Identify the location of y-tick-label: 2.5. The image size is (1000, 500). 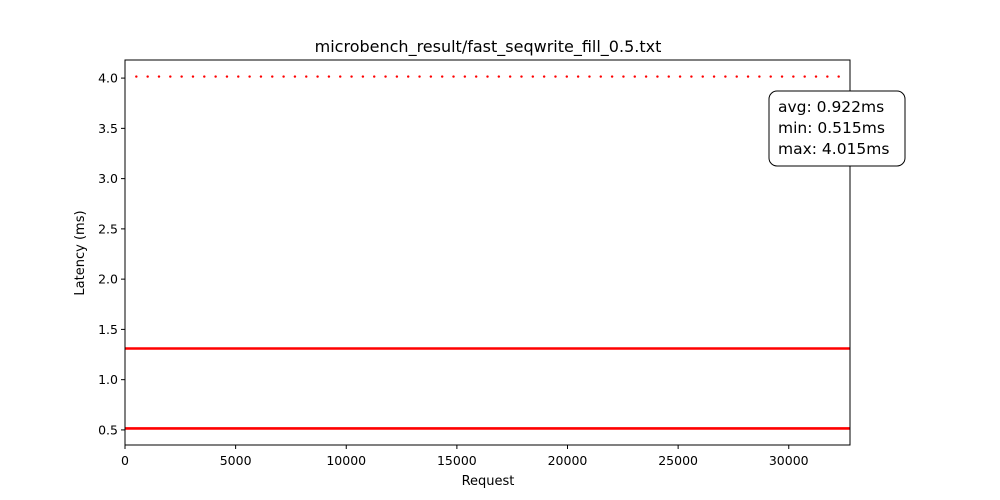
(108, 228).